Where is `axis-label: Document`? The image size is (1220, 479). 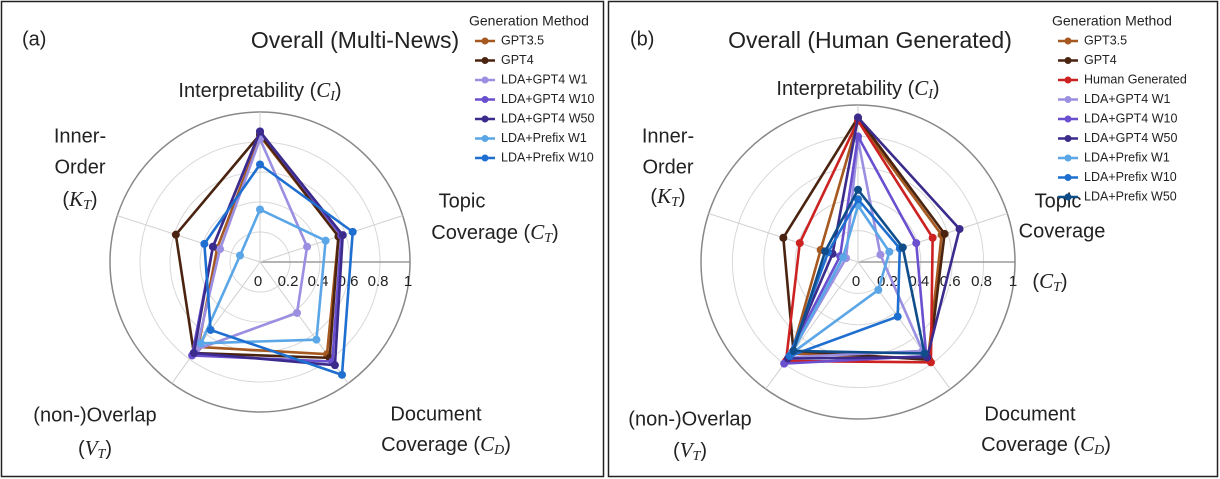 axis-label: Document is located at coordinates (436, 414).